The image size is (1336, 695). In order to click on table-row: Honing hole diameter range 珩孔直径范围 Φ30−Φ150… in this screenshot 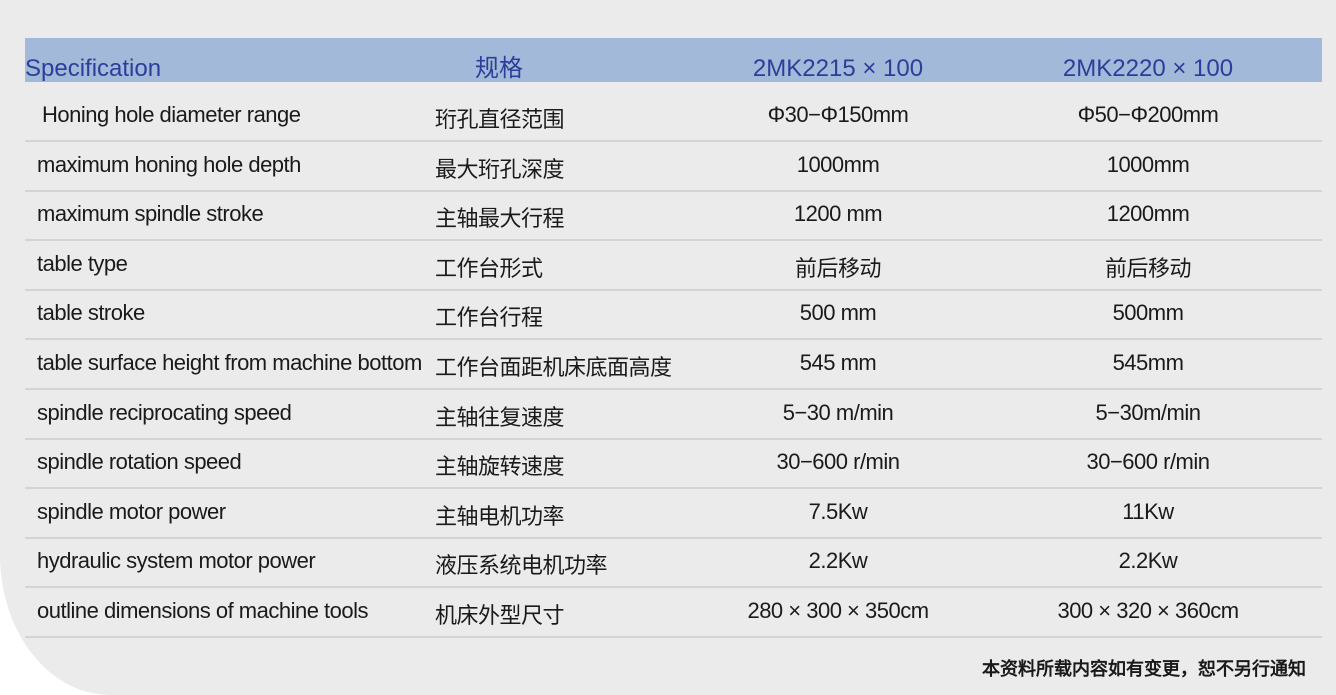, I will do `click(673, 116)`.